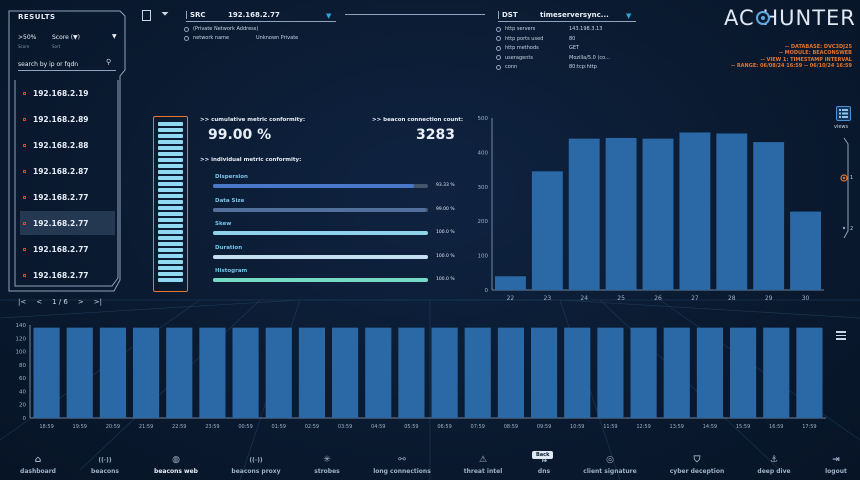 The height and width of the screenshot is (480, 860). What do you see at coordinates (836, 460) in the screenshot?
I see `logout-icon: ⇥` at bounding box center [836, 460].